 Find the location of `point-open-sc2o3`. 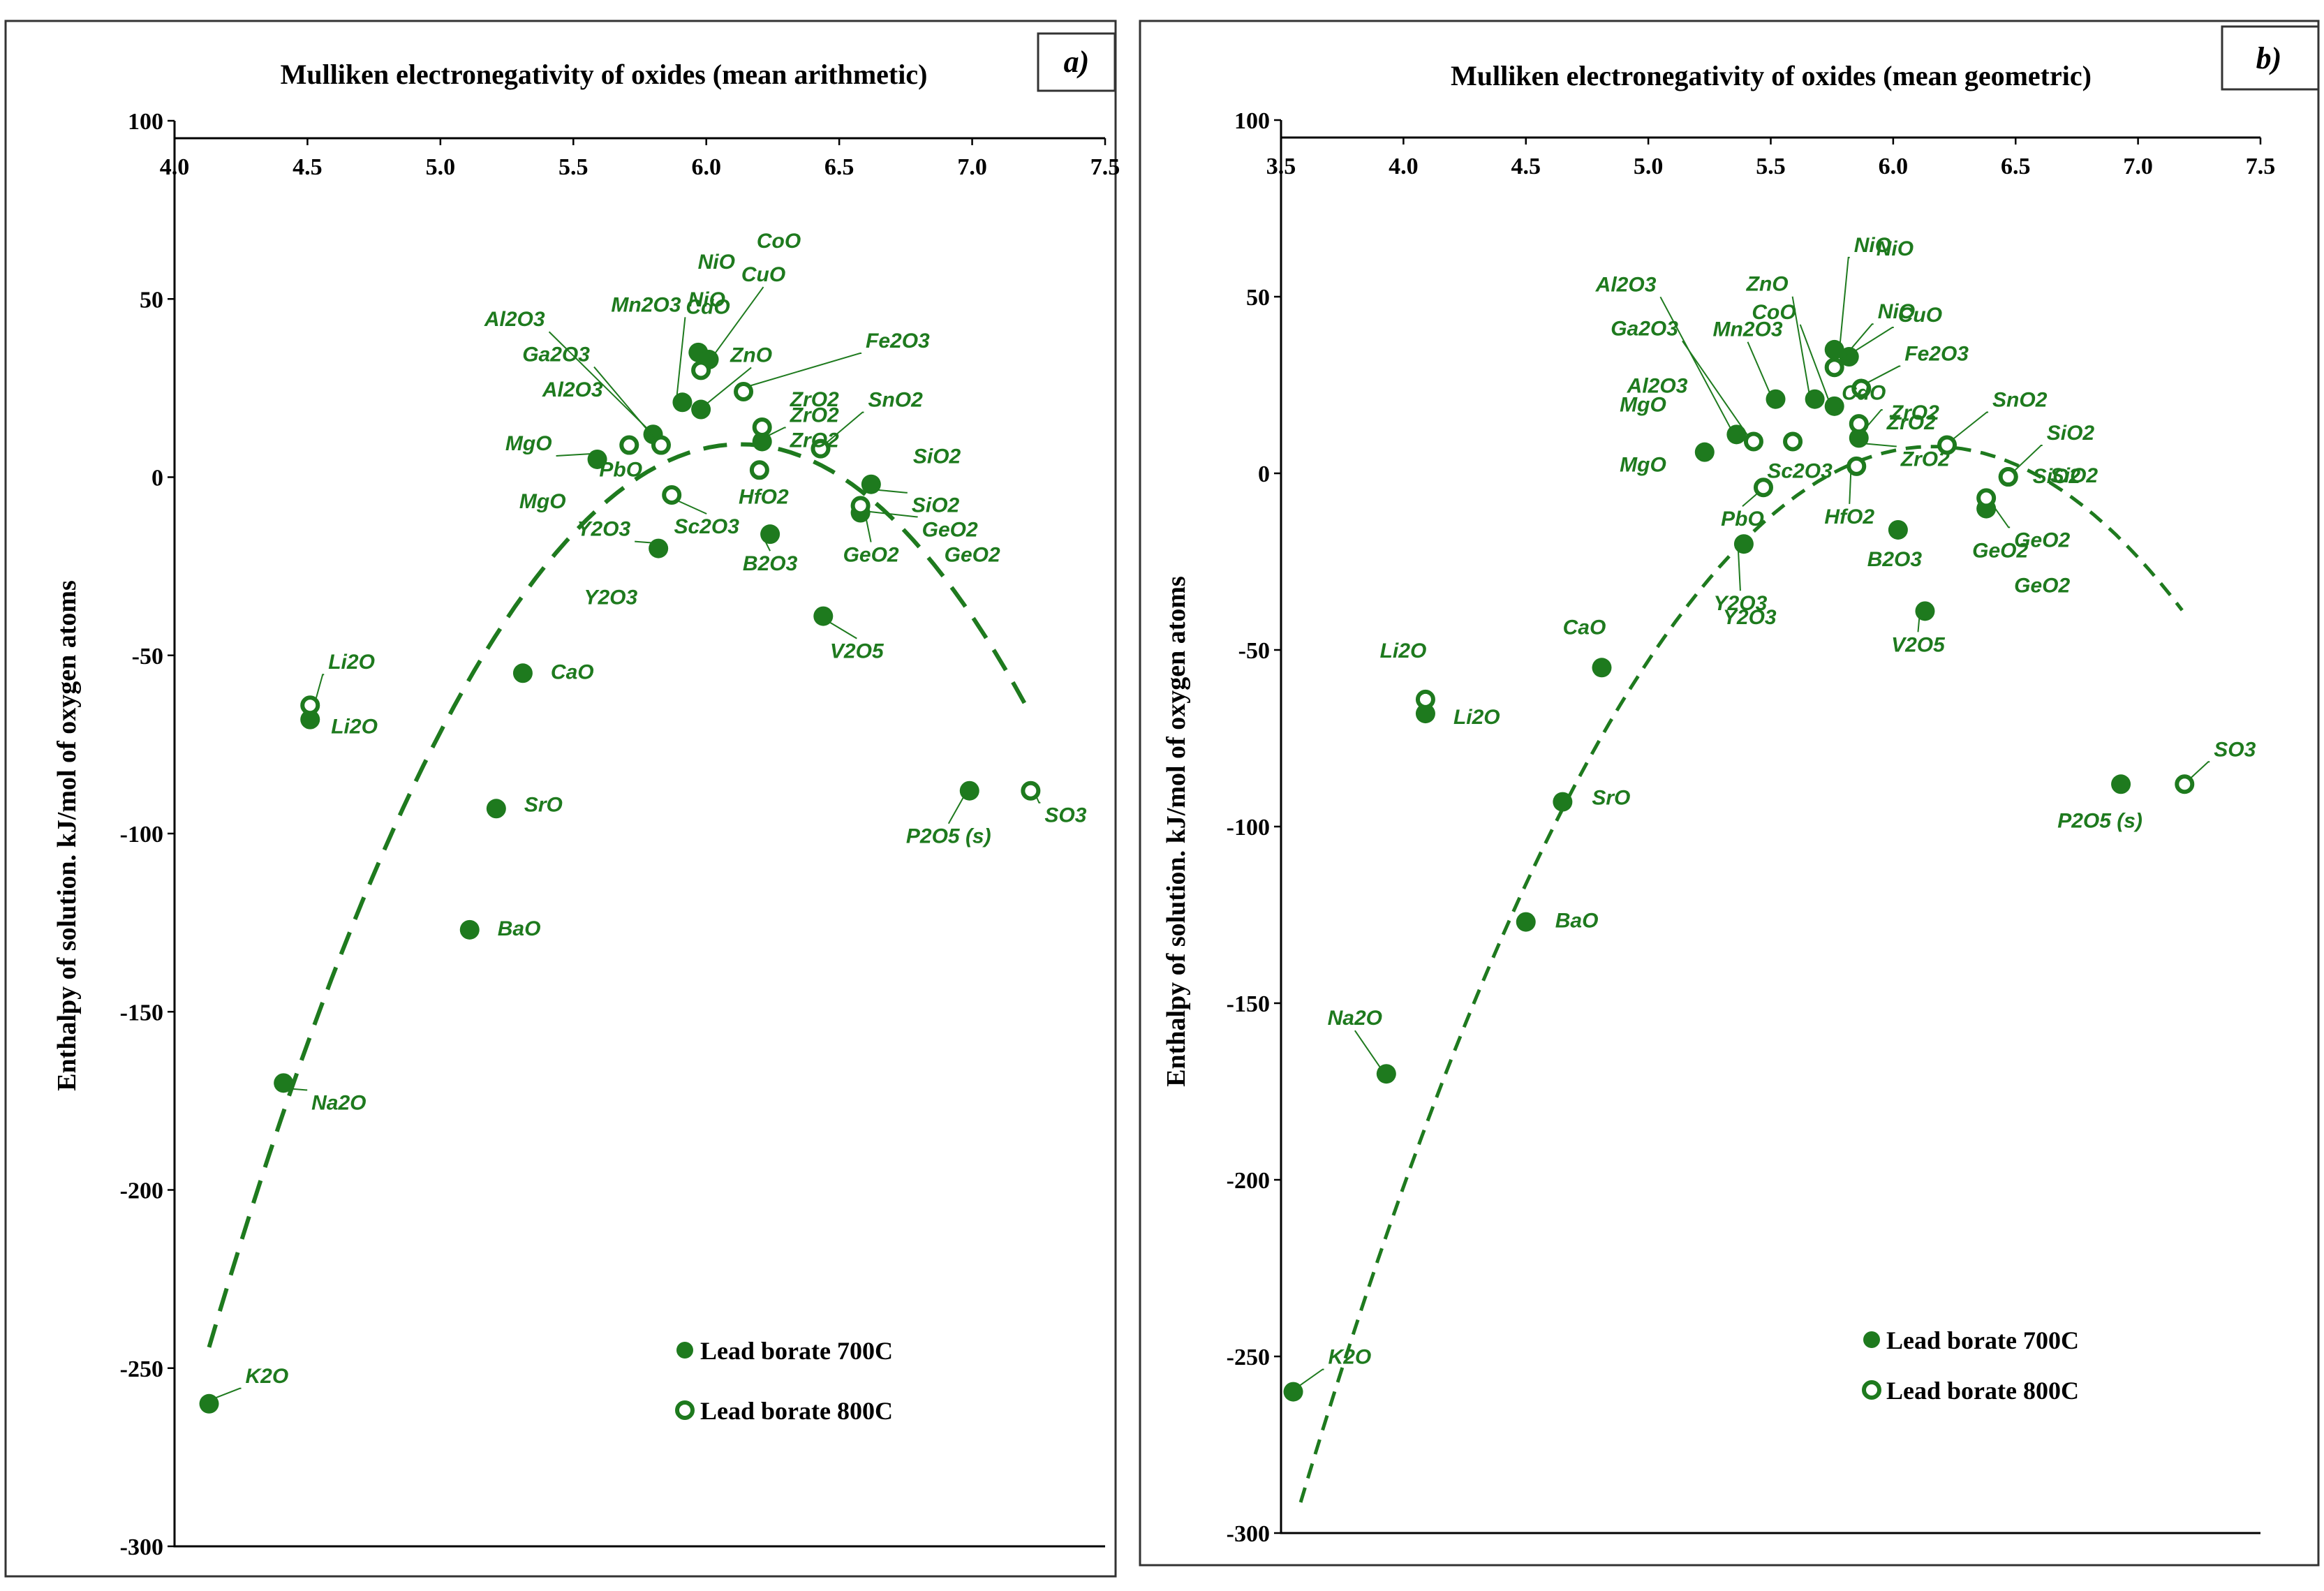

point-open-sc2o3 is located at coordinates (1793, 441).